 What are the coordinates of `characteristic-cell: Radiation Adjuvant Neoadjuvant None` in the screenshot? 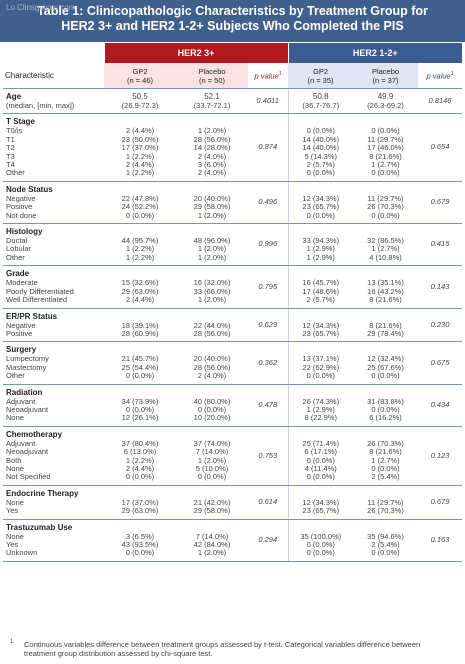 It's located at (53, 405).